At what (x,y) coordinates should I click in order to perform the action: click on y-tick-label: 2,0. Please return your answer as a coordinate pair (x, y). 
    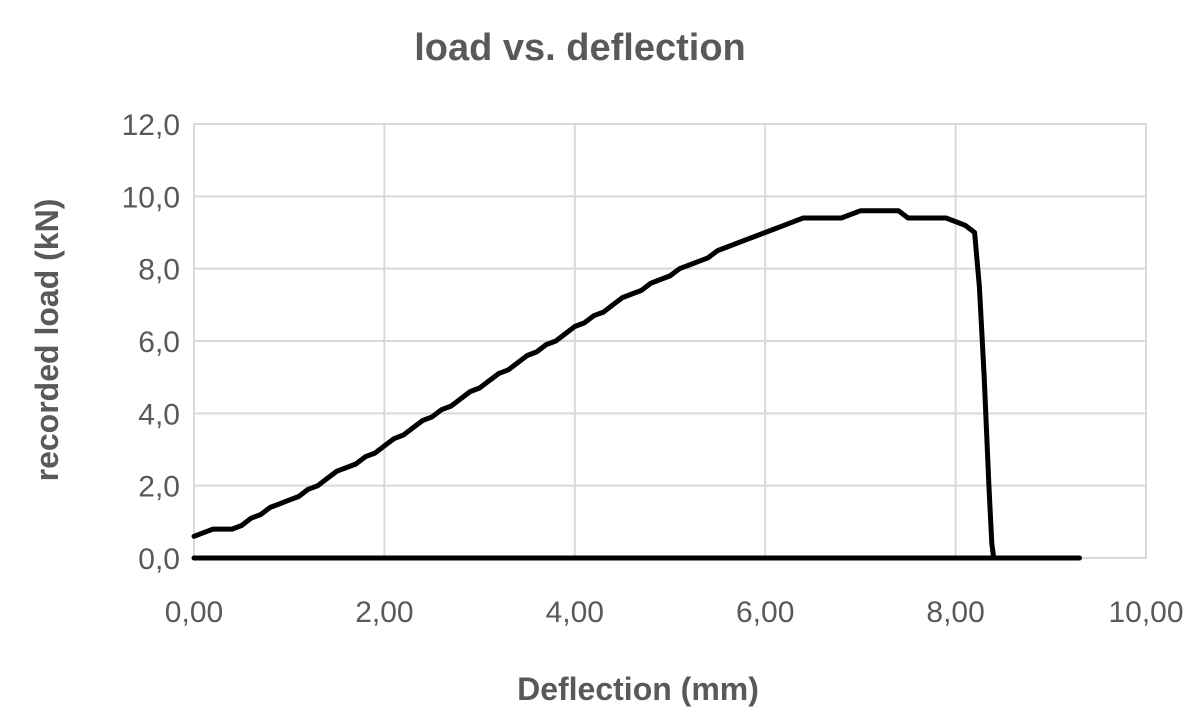
    Looking at the image, I should click on (159, 487).